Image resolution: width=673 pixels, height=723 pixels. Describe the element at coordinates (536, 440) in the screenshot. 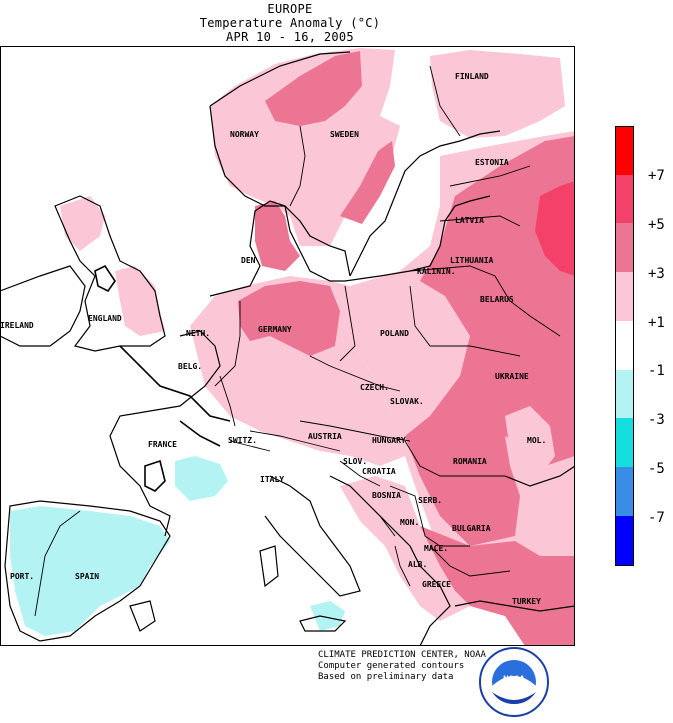

I see `country-label: MOL.` at that location.